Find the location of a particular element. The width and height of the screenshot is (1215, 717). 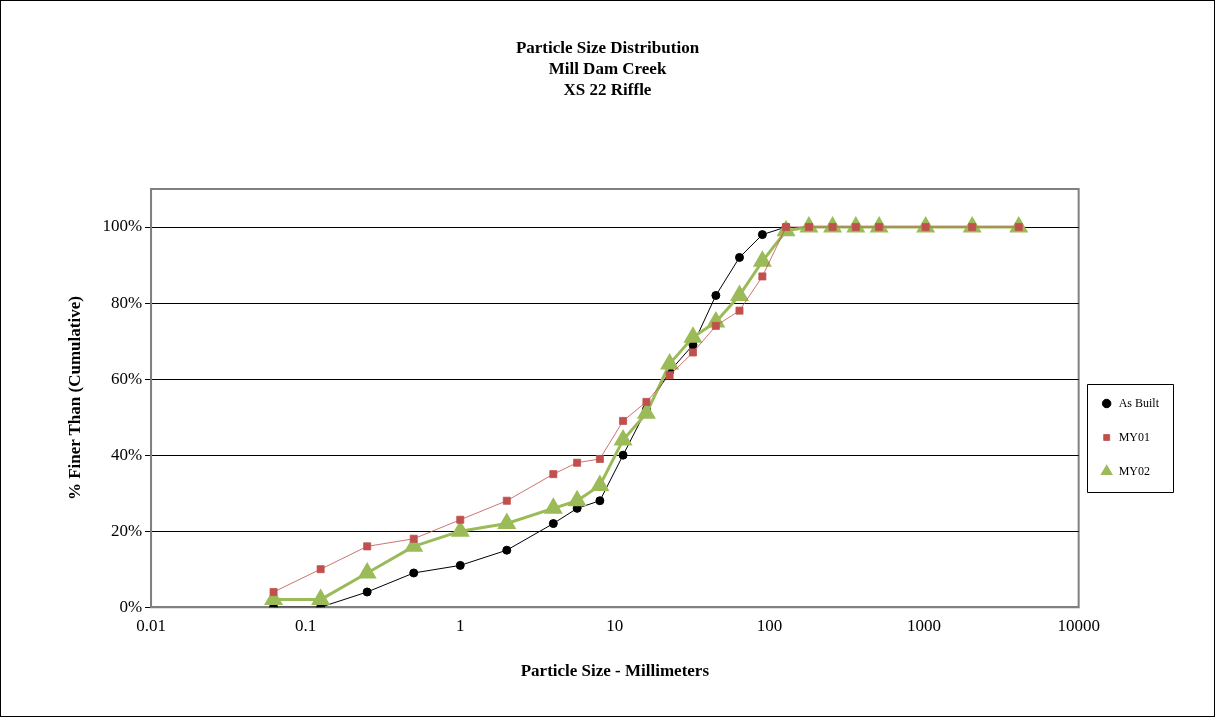

legend-label: MY02 is located at coordinates (1134, 470).